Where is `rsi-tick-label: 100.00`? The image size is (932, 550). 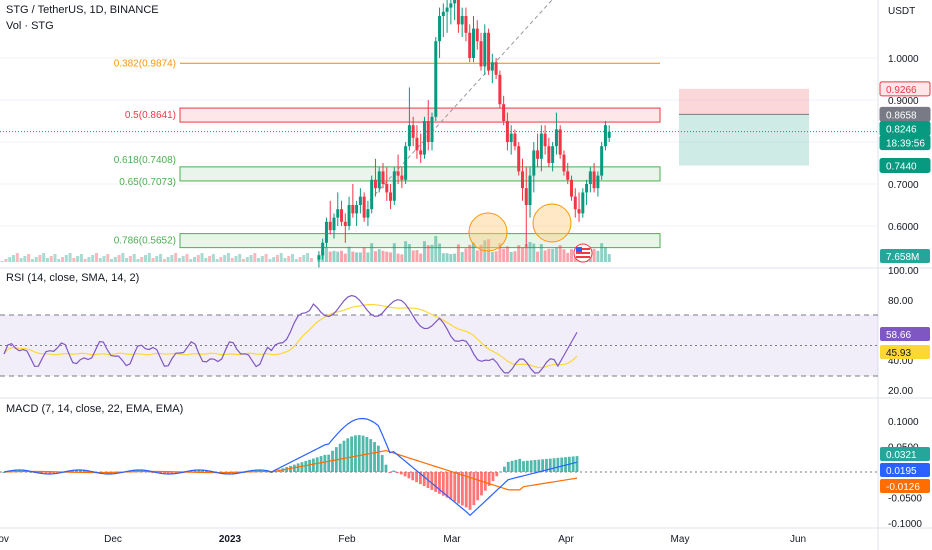 rsi-tick-label: 100.00 is located at coordinates (903, 271).